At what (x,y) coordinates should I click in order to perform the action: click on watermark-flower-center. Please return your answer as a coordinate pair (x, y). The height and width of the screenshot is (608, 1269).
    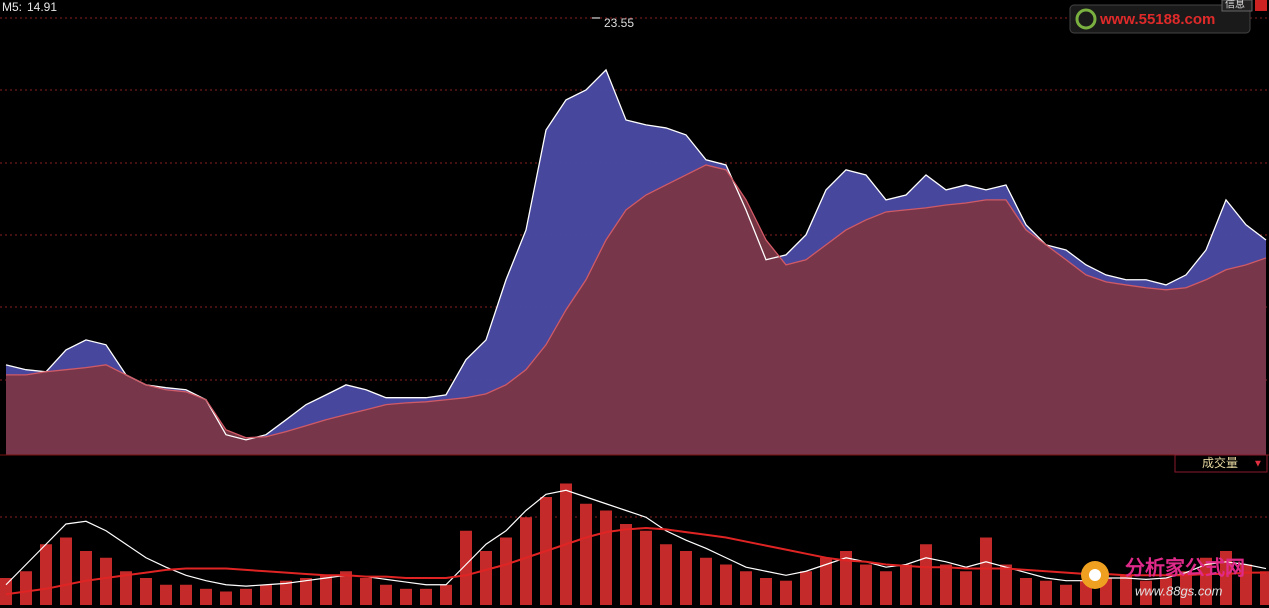
    Looking at the image, I should click on (1095, 575).